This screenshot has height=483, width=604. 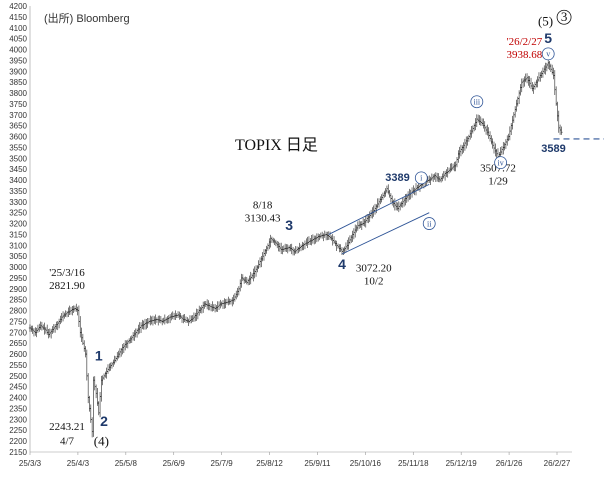 I want to click on y-tick-label: 2650, so click(x=18, y=343).